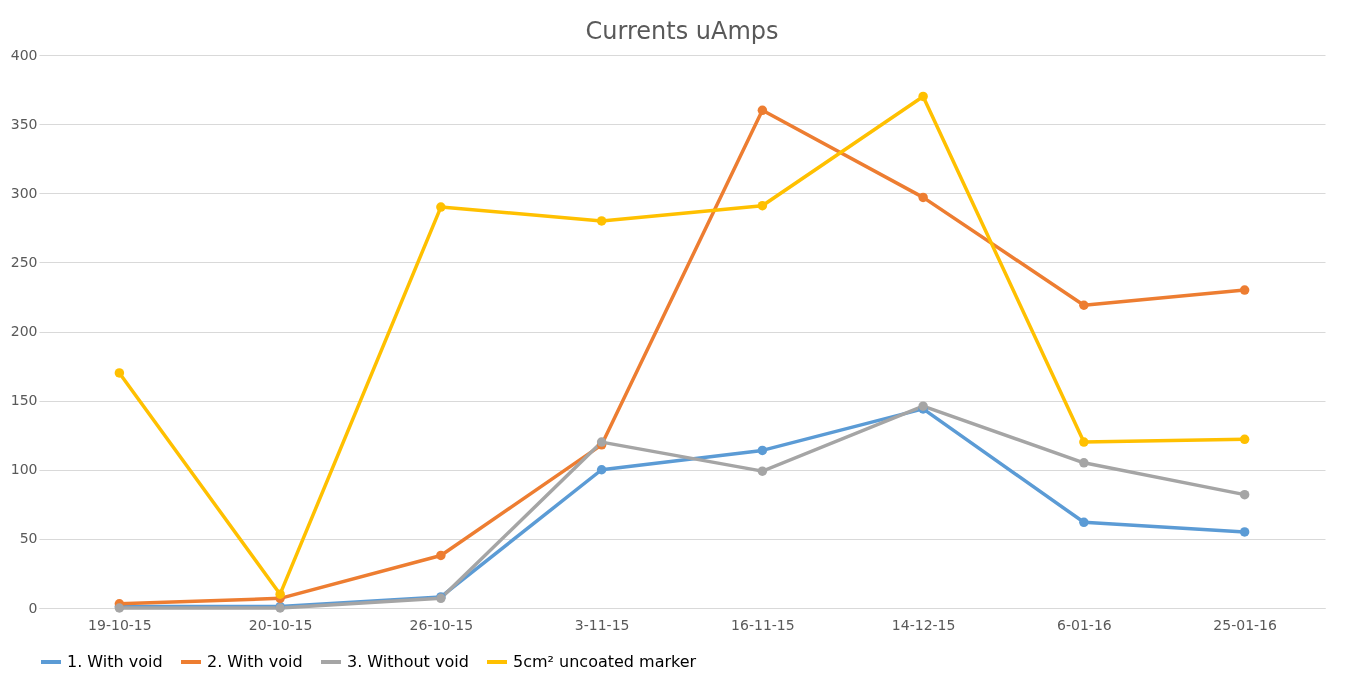 The image size is (1359, 693). I want to click on x-tick-label: 25-01-16, so click(1245, 624).